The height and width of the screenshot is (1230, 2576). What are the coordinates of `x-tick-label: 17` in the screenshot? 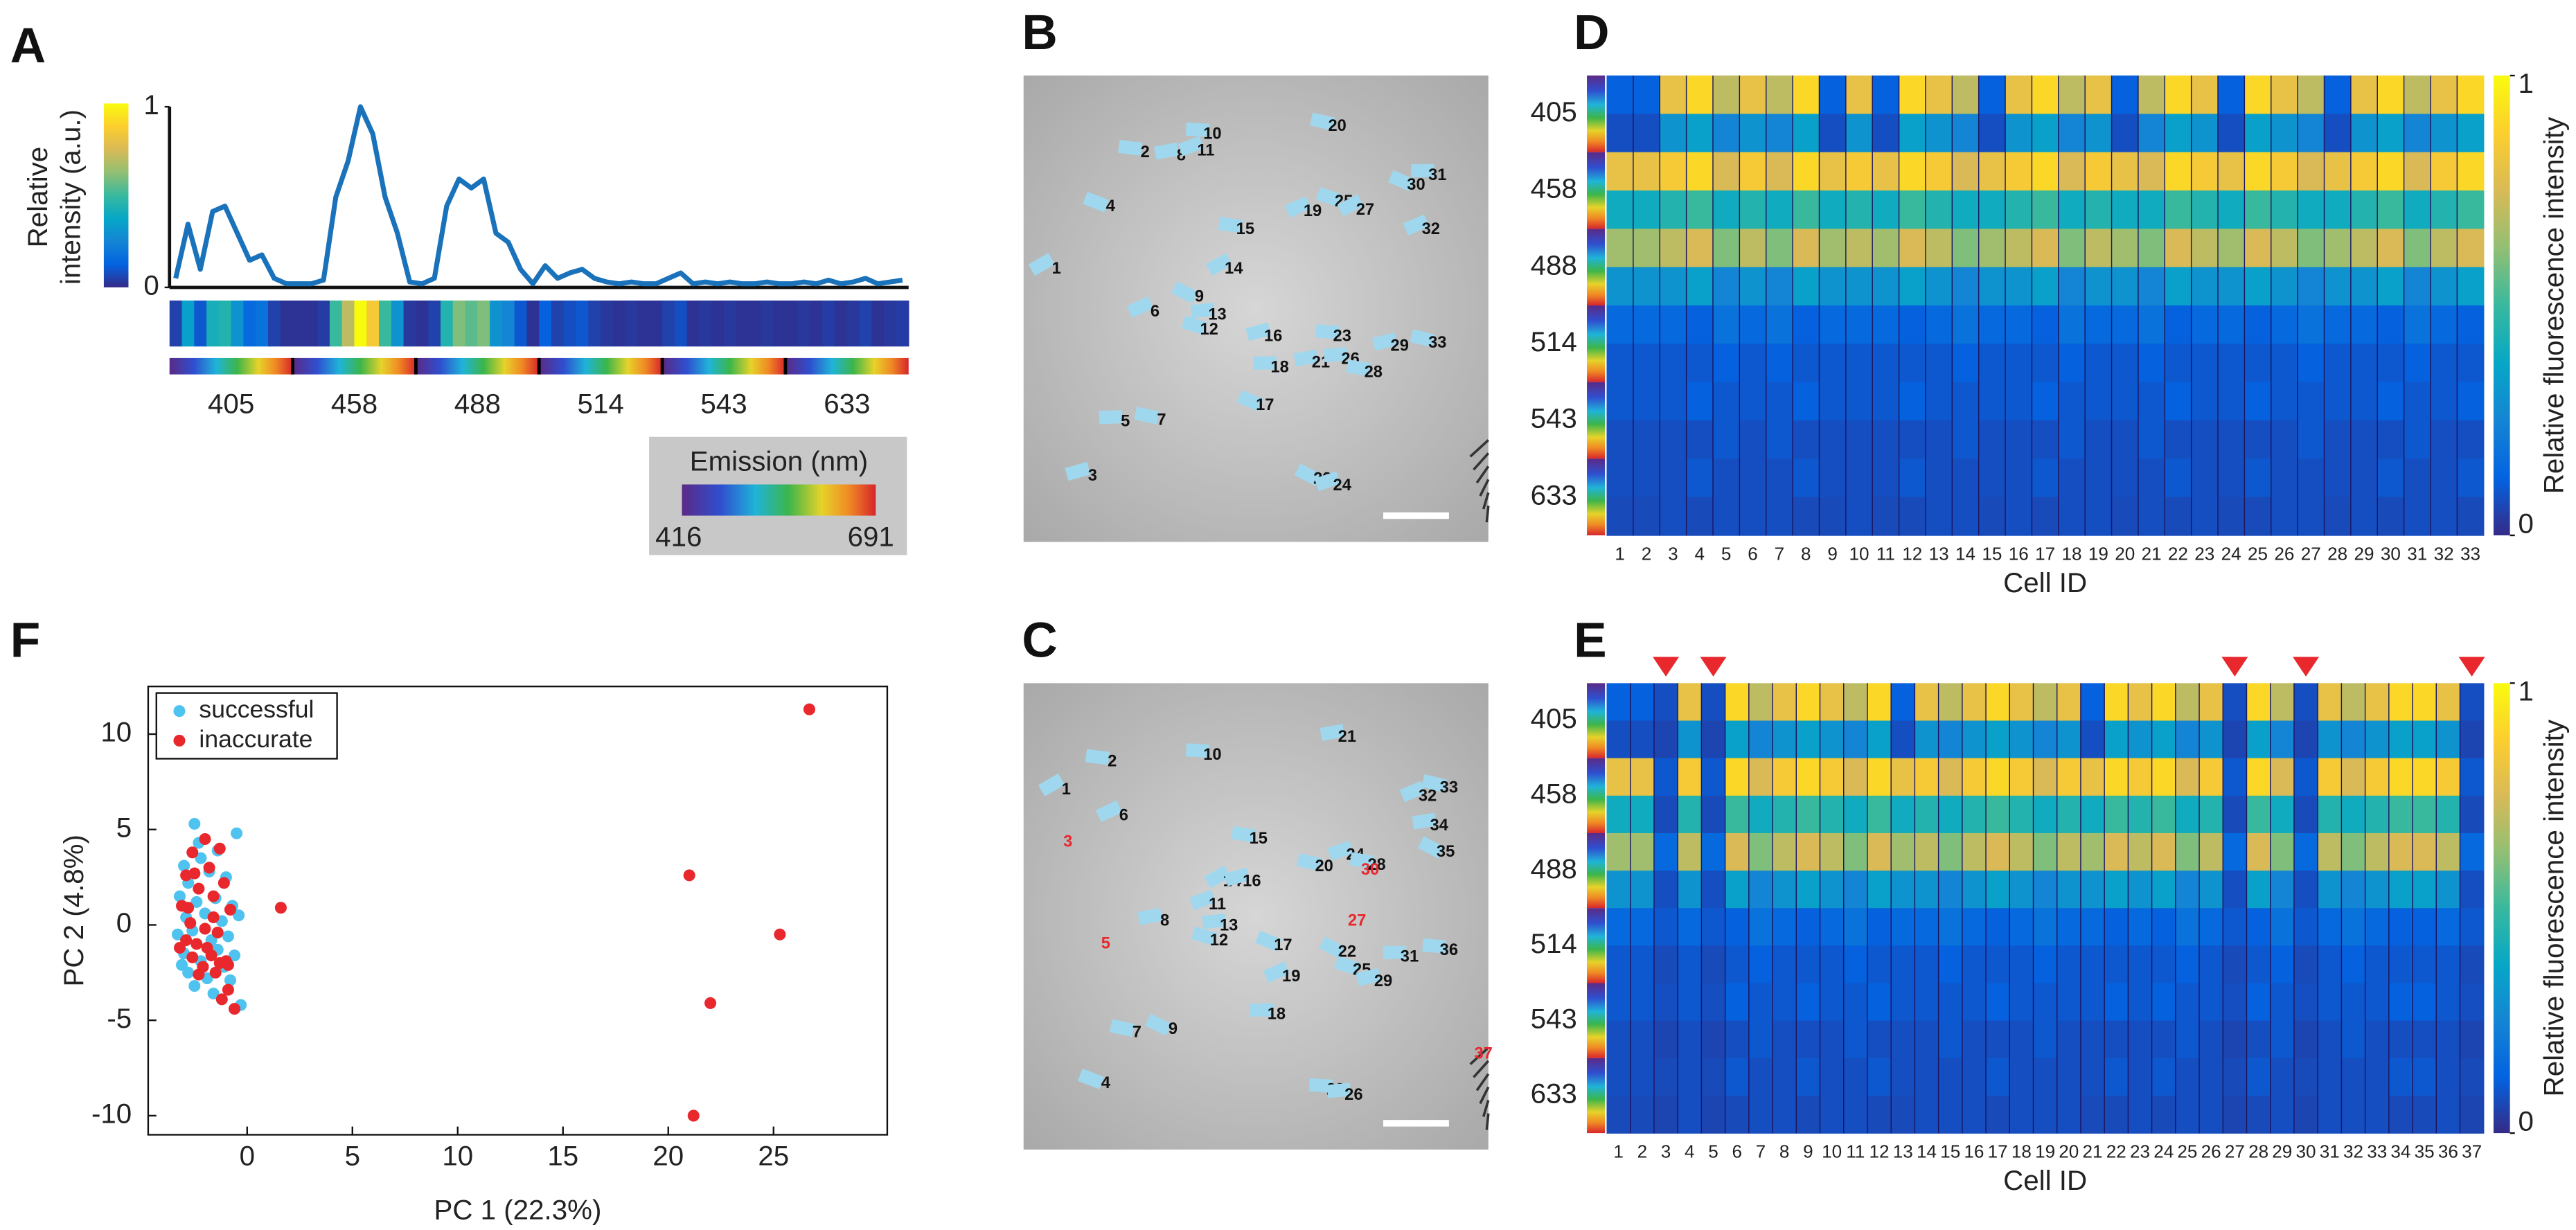 It's located at (2045, 553).